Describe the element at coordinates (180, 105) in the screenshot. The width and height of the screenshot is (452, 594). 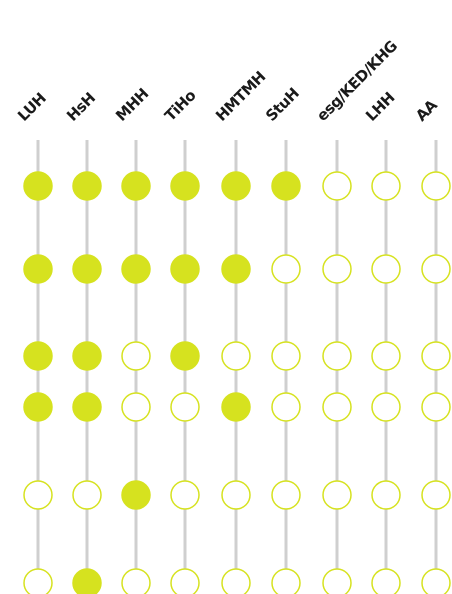
I see `column-label: TiHo` at that location.